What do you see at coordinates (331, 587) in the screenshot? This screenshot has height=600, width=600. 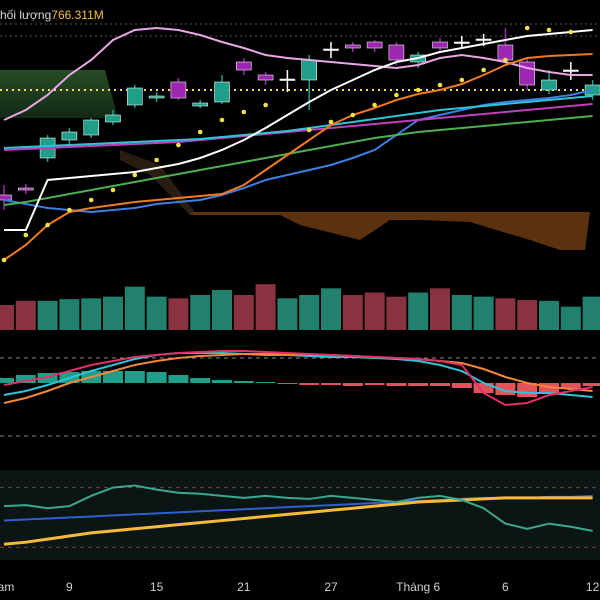 I see `x-tick-label: 27` at bounding box center [331, 587].